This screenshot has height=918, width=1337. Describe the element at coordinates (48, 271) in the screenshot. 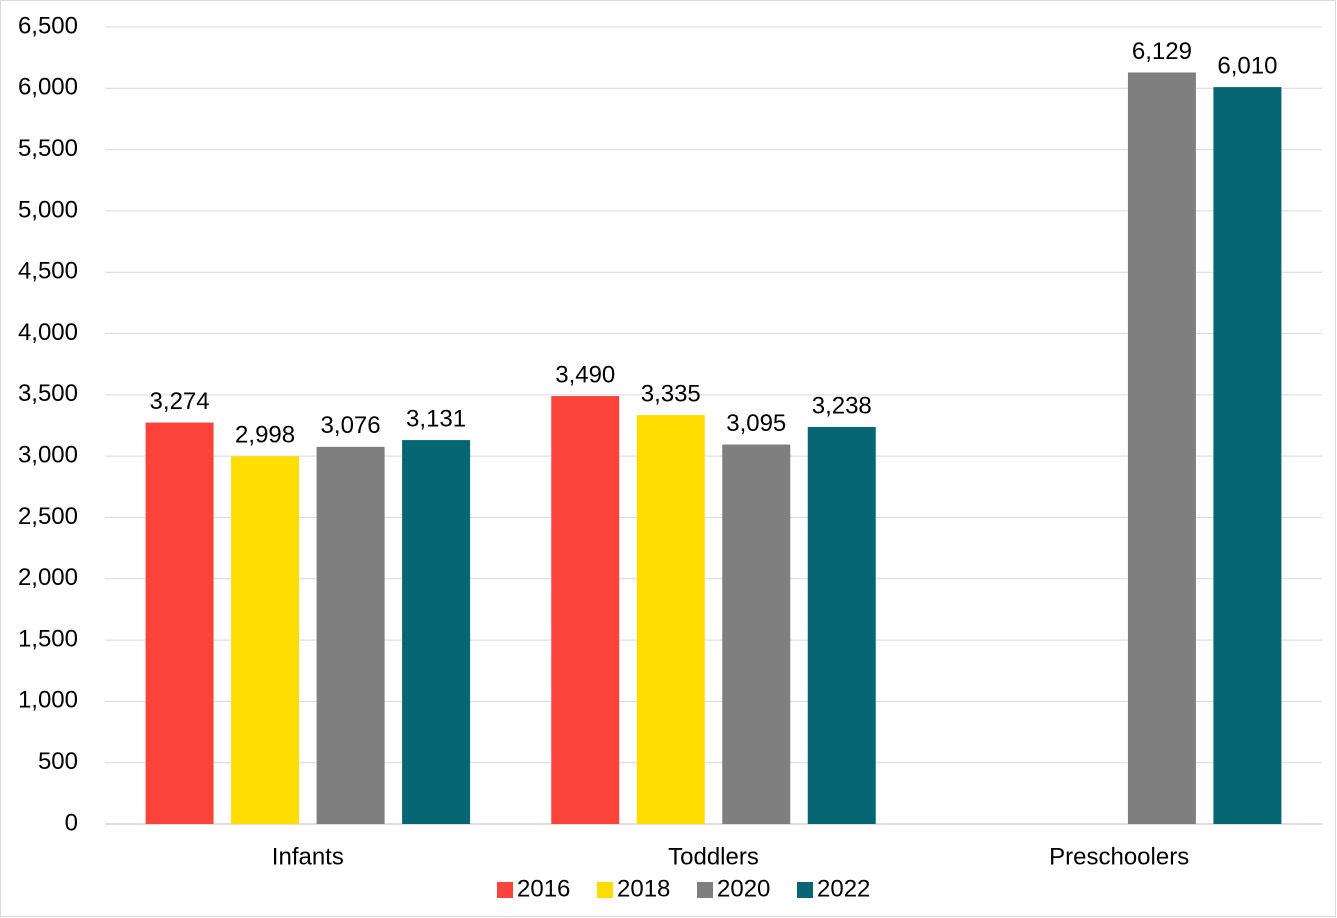

I see `y-tick-label: 4,500` at that location.